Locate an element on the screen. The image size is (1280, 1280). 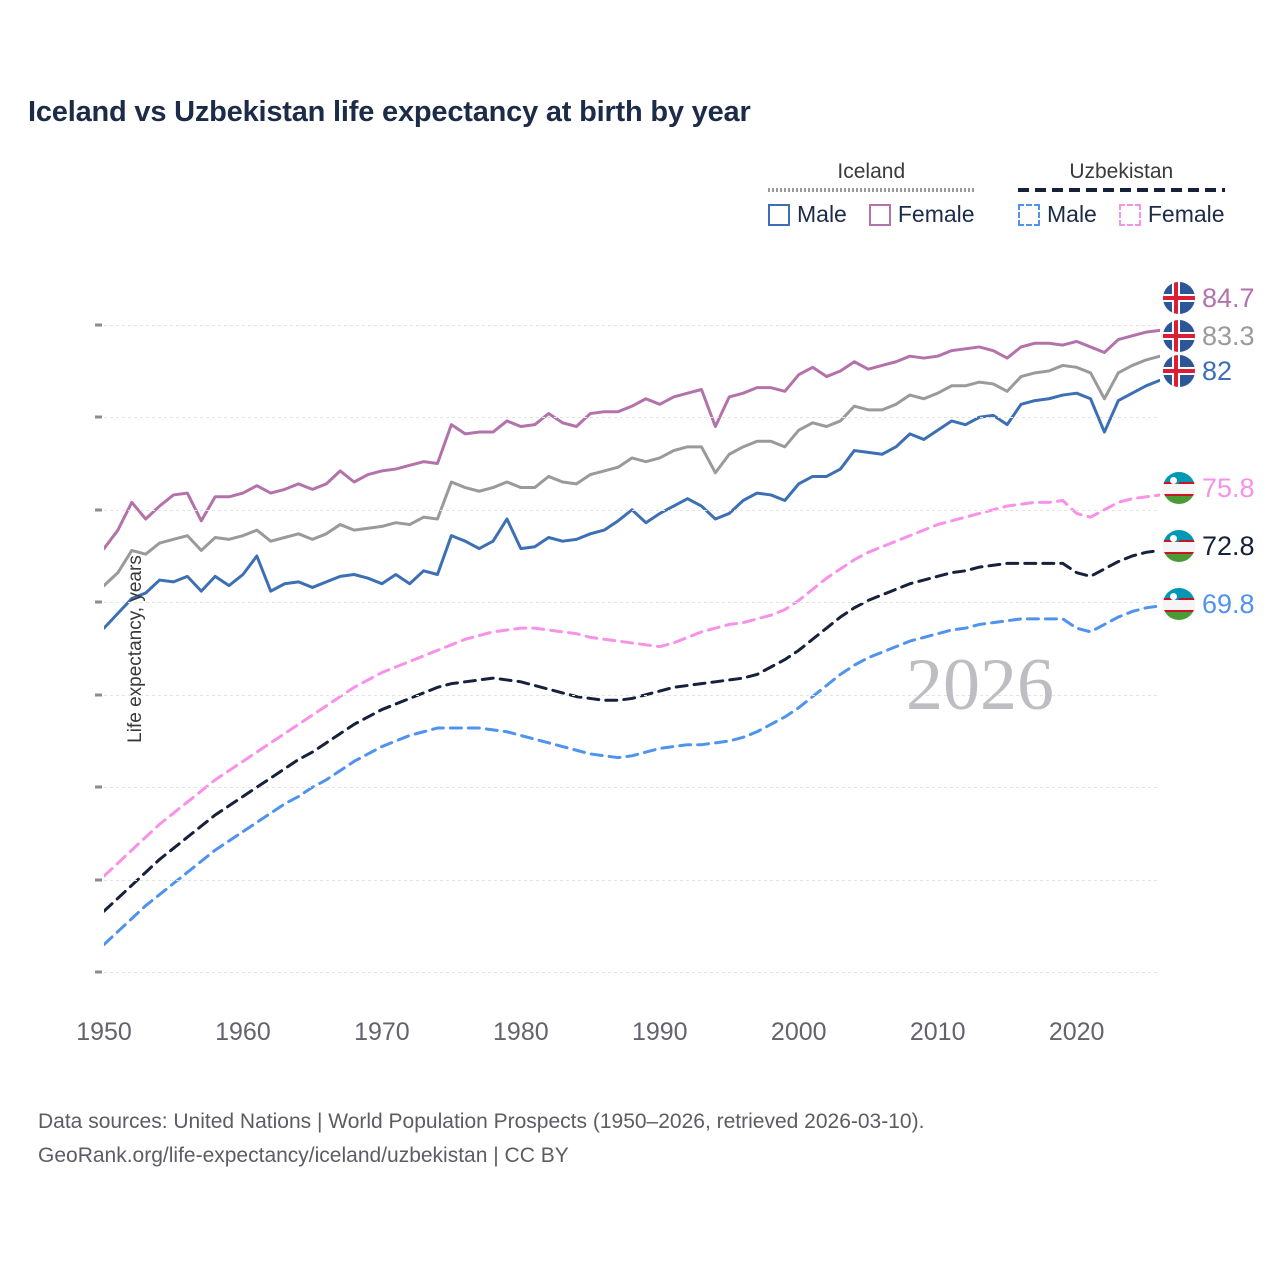
x-tick-label: 2010 is located at coordinates (937, 1032).